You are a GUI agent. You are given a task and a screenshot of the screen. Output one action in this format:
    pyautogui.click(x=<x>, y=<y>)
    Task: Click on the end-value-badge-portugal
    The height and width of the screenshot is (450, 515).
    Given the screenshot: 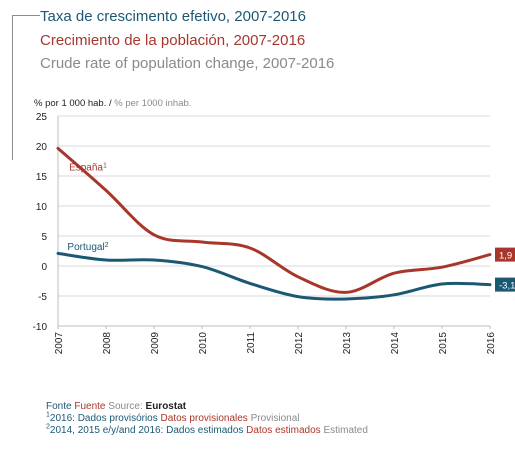 What is the action you would take?
    pyautogui.click(x=505, y=284)
    